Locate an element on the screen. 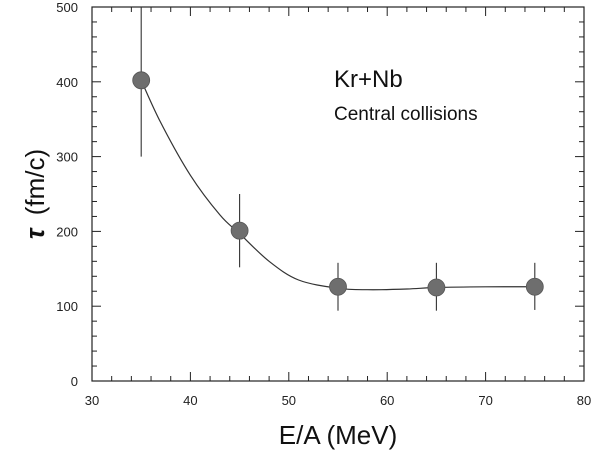  annotation-subtitle: Central collisions is located at coordinates (406, 114).